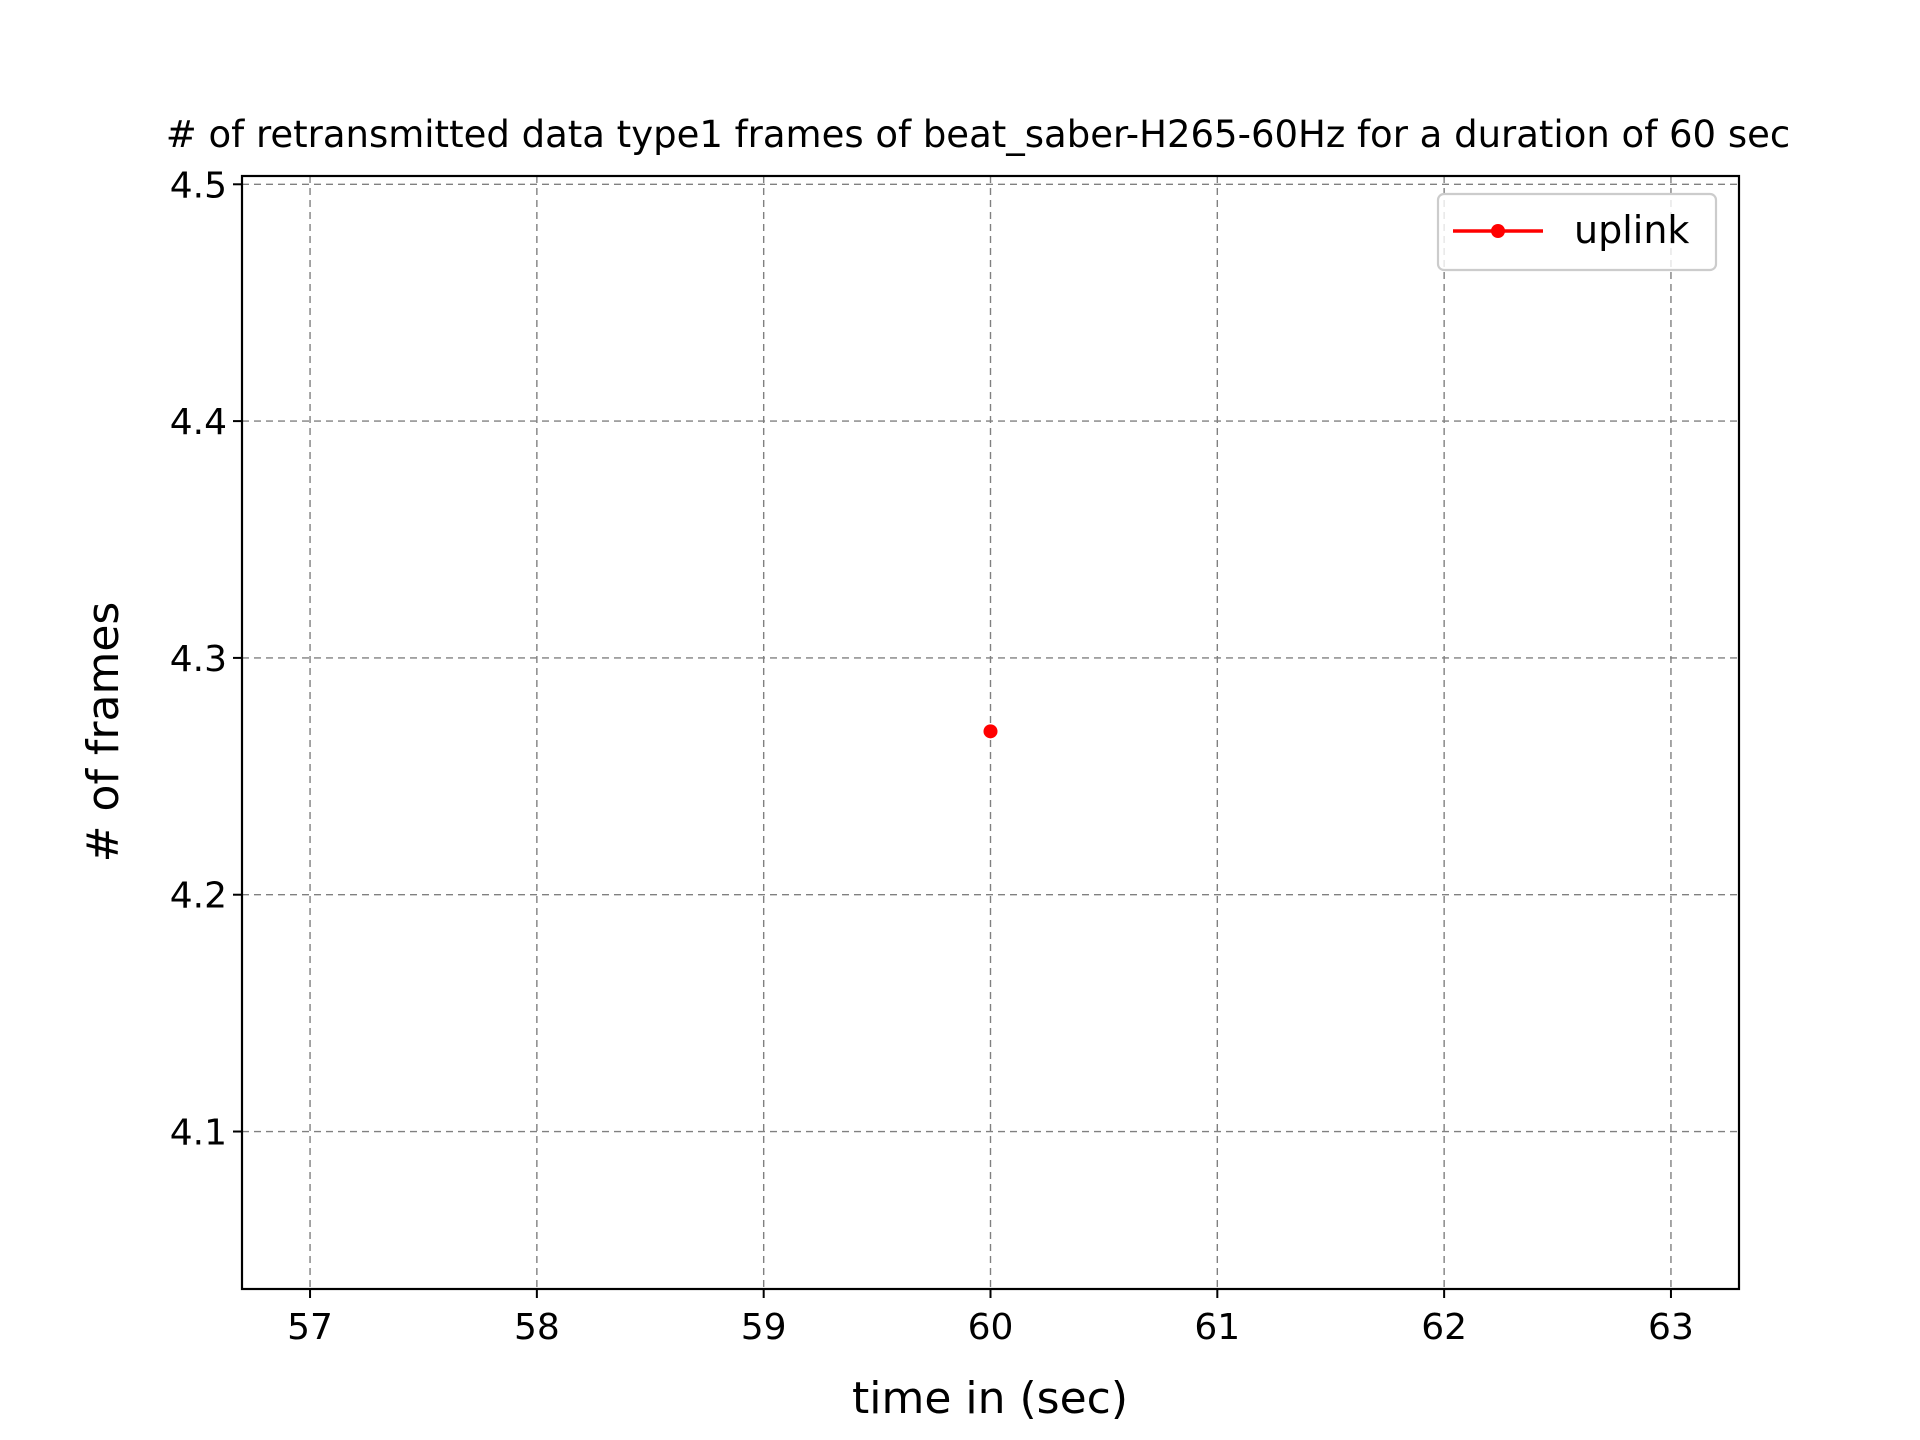  What do you see at coordinates (991, 1327) in the screenshot?
I see `x-tick-label: 60` at bounding box center [991, 1327].